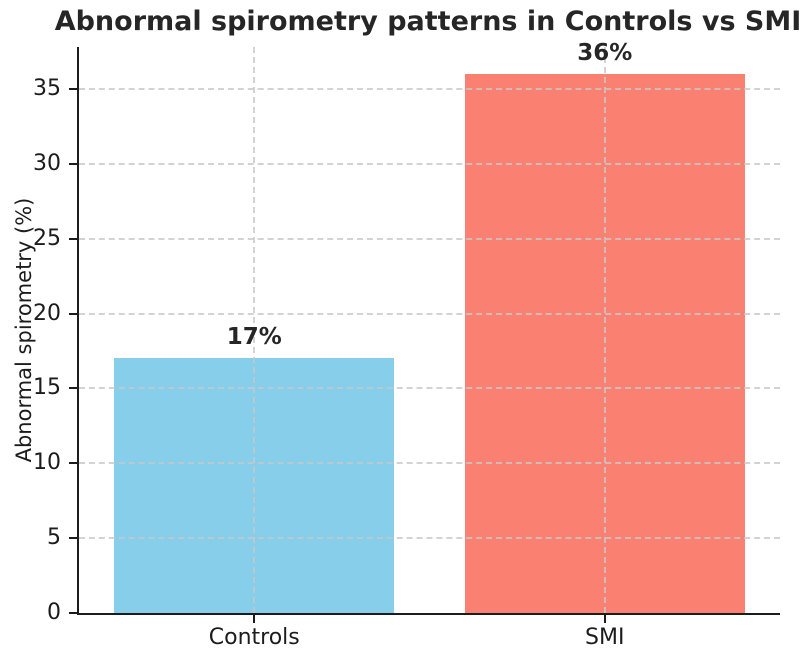 The height and width of the screenshot is (656, 800). What do you see at coordinates (605, 52) in the screenshot?
I see `value-label-smi: 36%` at bounding box center [605, 52].